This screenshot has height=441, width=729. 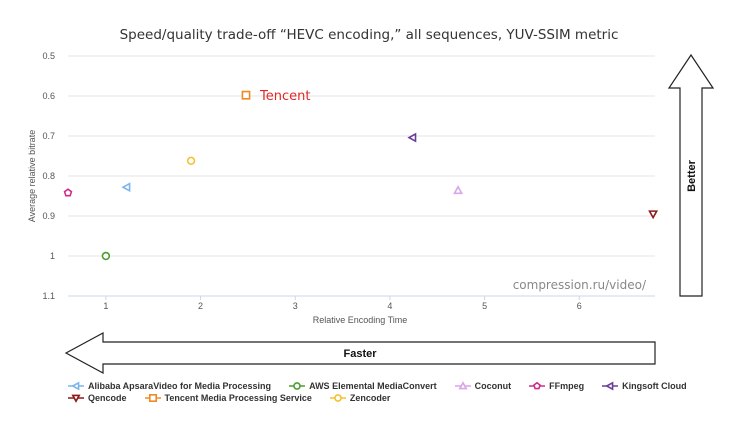 I want to click on legend-label: Coconut, so click(x=493, y=386).